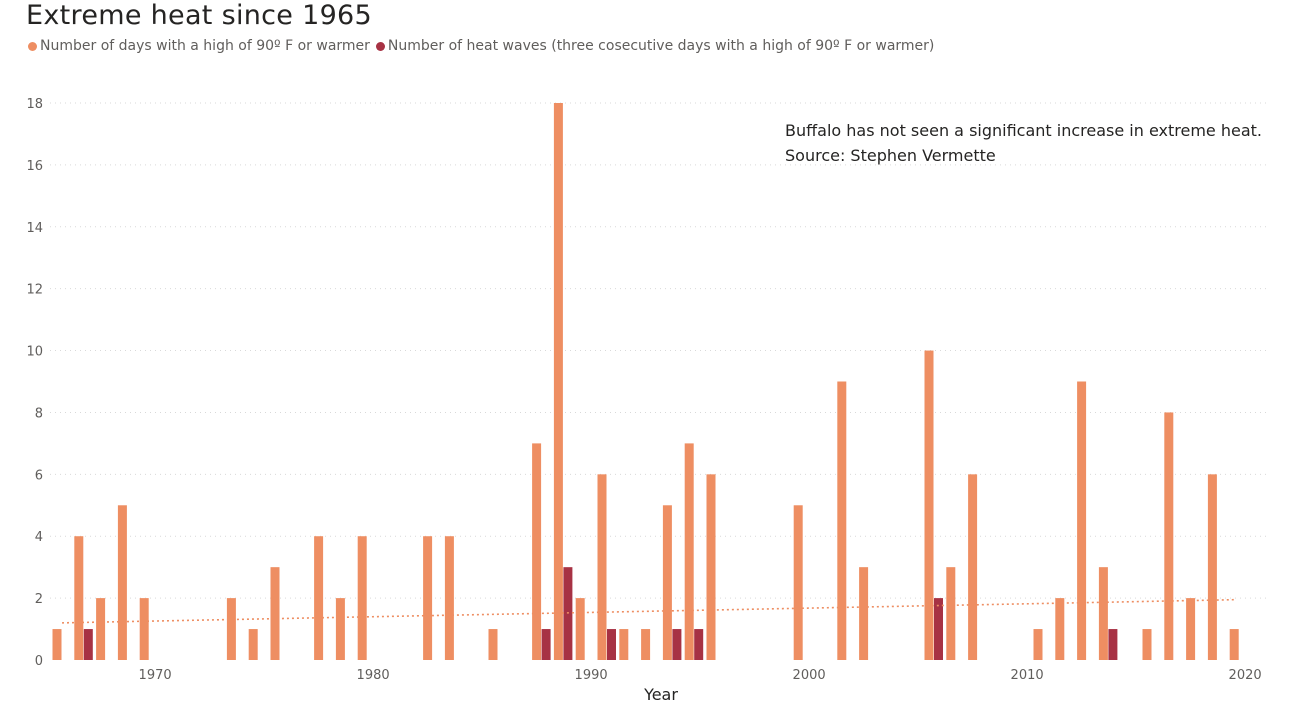  What do you see at coordinates (380, 46) in the screenshot?
I see `legend-swatch-heatwaves` at bounding box center [380, 46].